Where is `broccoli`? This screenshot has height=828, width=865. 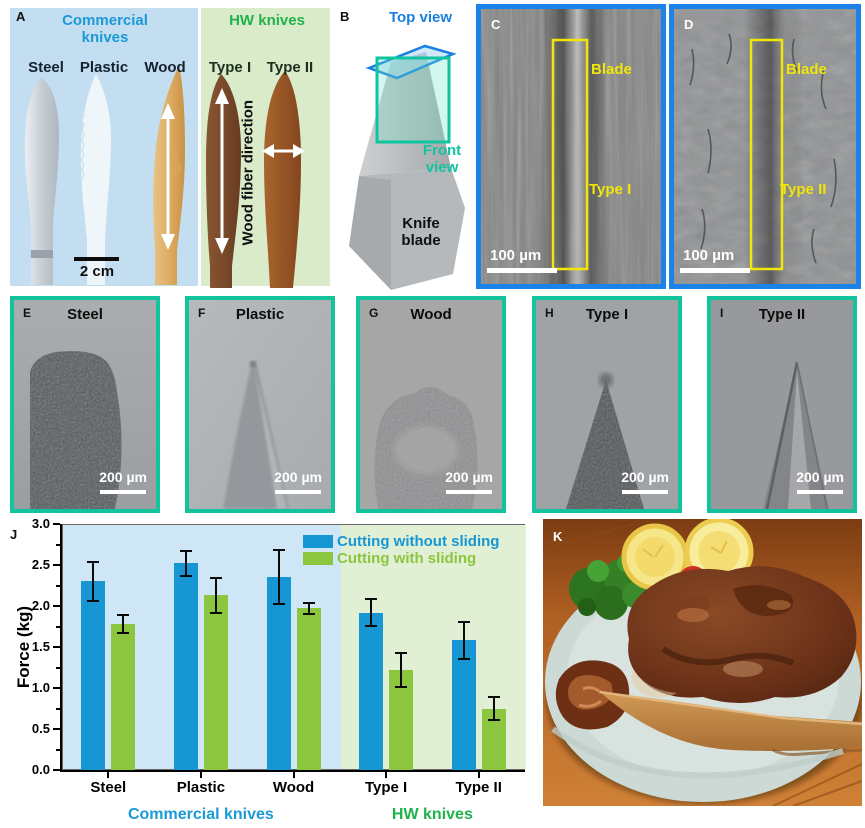 broccoli is located at coordinates (608, 587).